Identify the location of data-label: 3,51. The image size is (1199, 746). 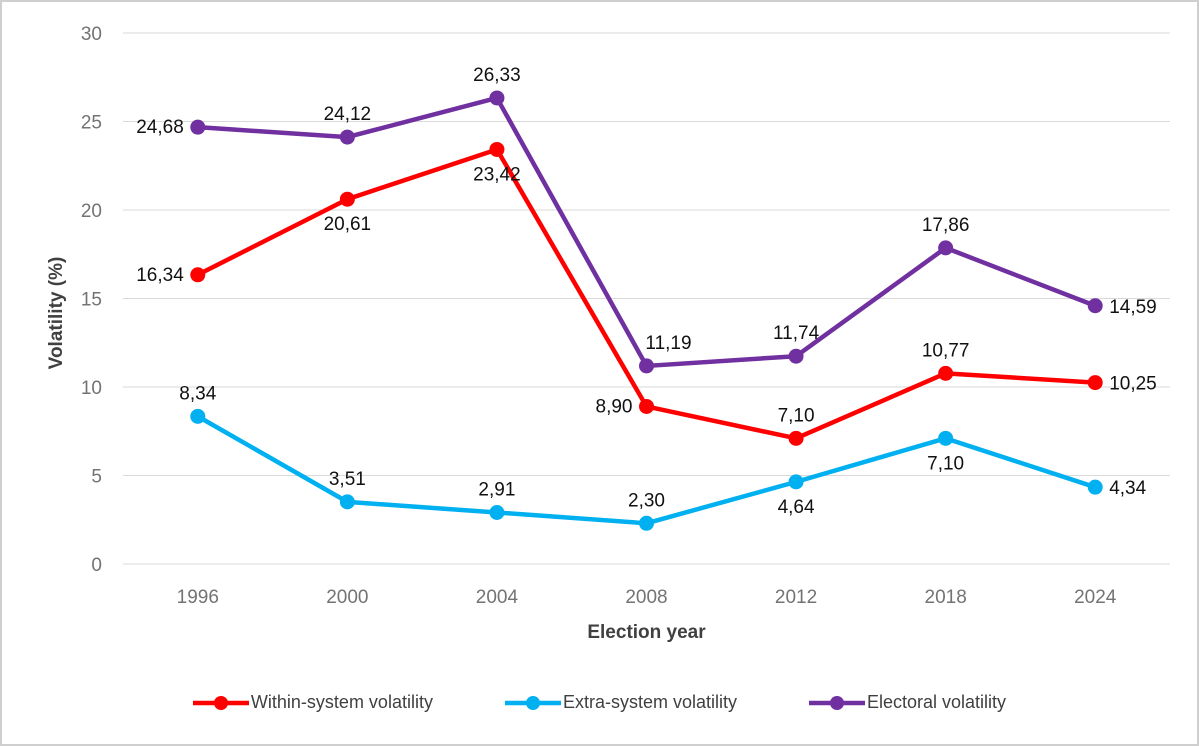
(347, 479).